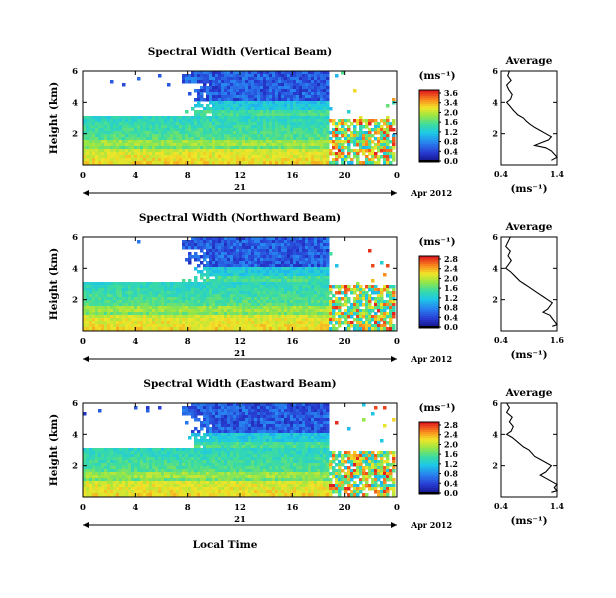  What do you see at coordinates (529, 227) in the screenshot?
I see `average-title: Average` at bounding box center [529, 227].